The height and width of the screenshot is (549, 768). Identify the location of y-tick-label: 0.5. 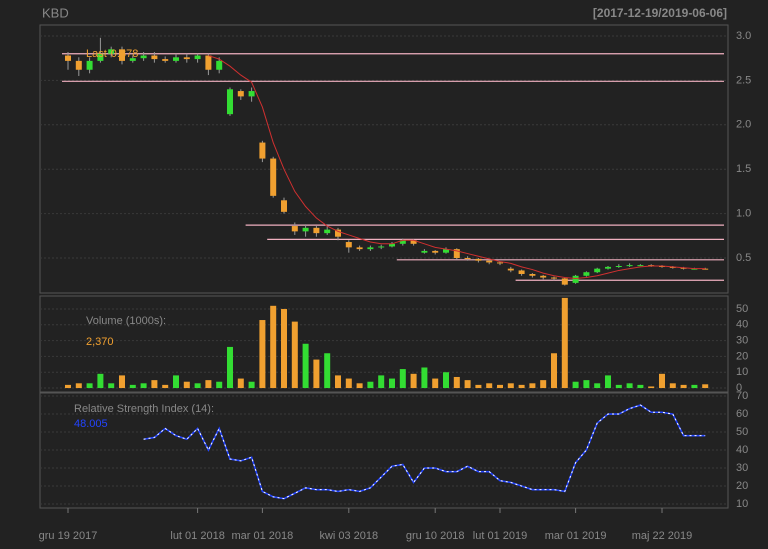
(743, 258).